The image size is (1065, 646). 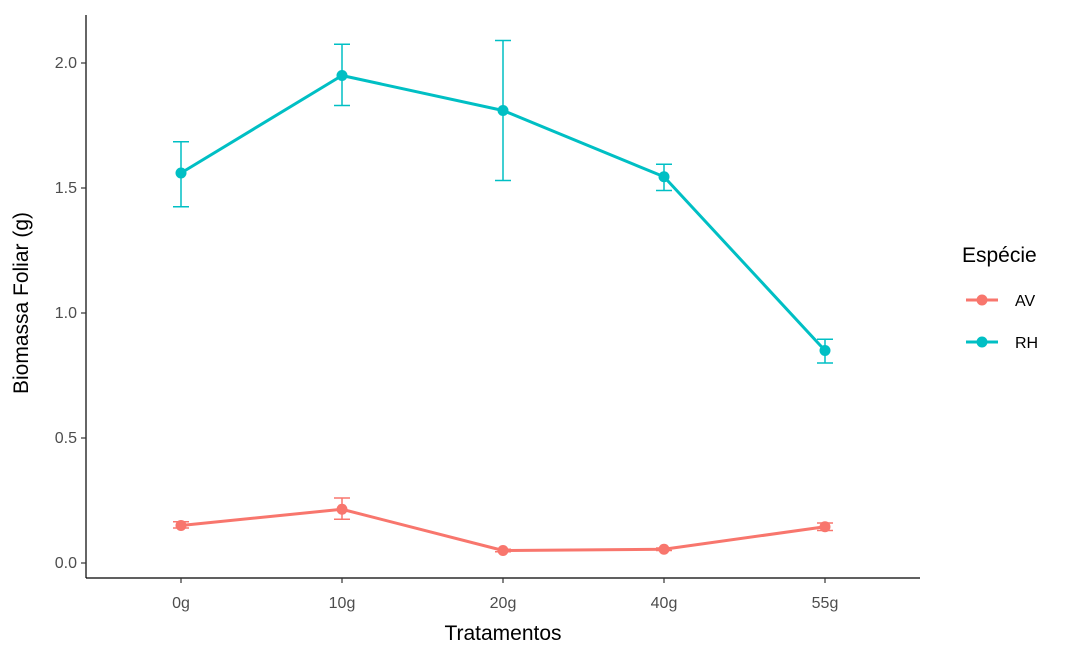 What do you see at coordinates (503, 529) in the screenshot?
I see `series-line` at bounding box center [503, 529].